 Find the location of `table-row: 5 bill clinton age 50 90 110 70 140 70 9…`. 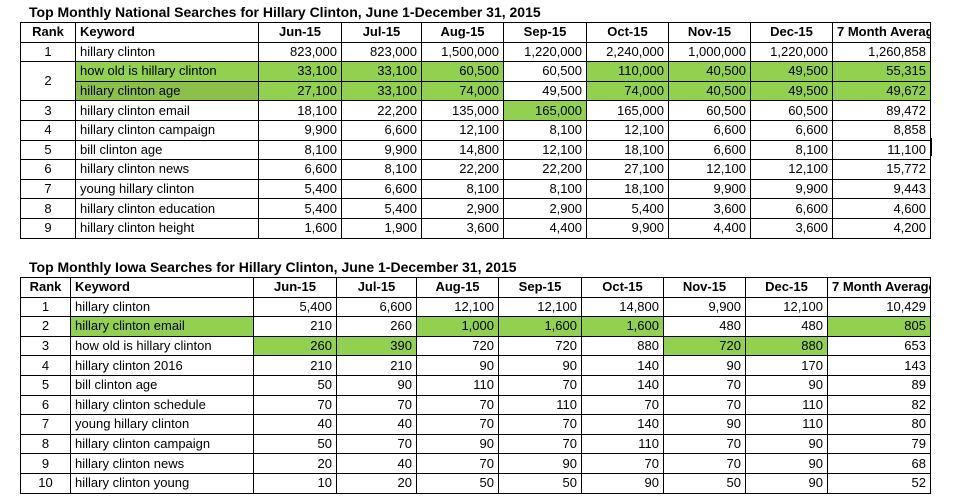

table-row: 5 bill clinton age 50 90 110 70 140 70 9… is located at coordinates (475, 385).